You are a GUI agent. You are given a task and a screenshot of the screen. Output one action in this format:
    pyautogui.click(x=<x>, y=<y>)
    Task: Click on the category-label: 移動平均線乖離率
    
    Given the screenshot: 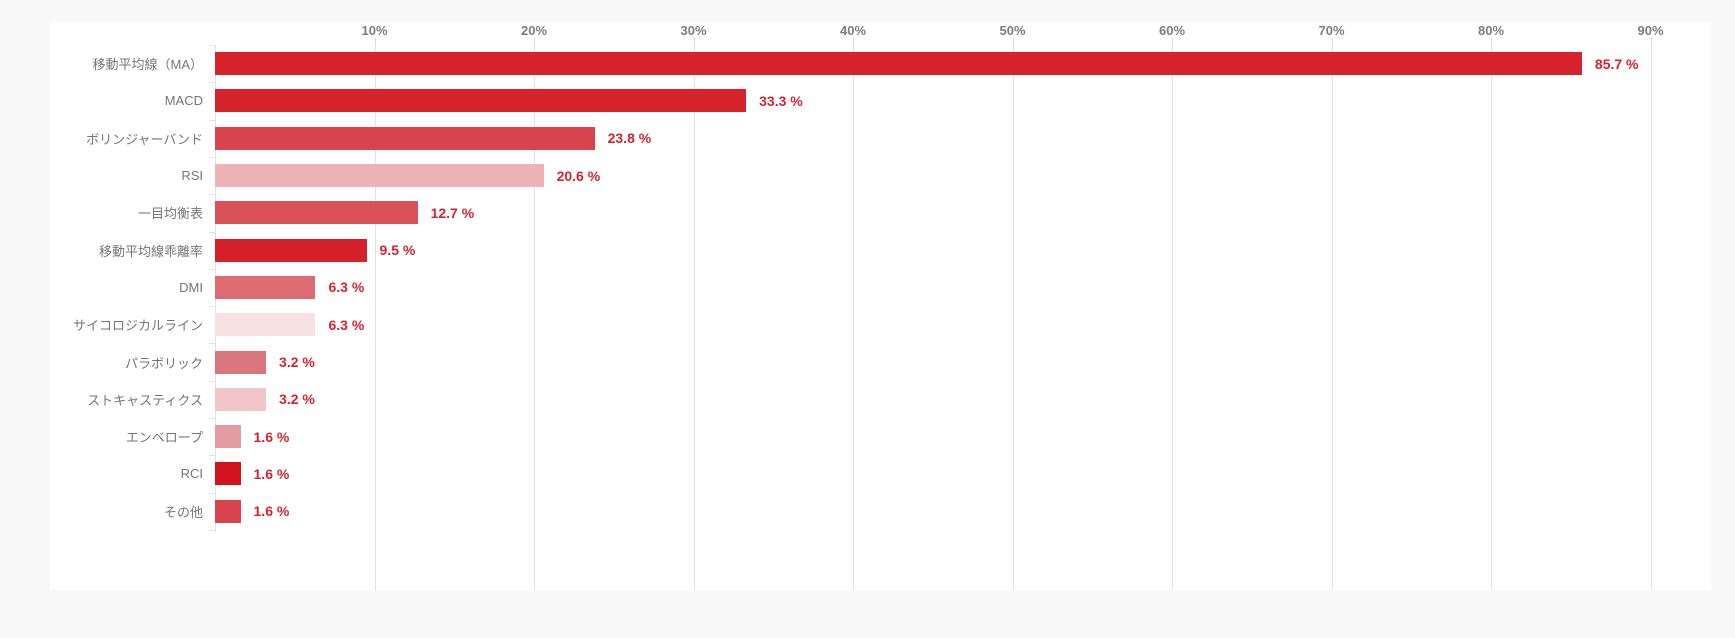 What is the action you would take?
    pyautogui.click(x=150, y=251)
    